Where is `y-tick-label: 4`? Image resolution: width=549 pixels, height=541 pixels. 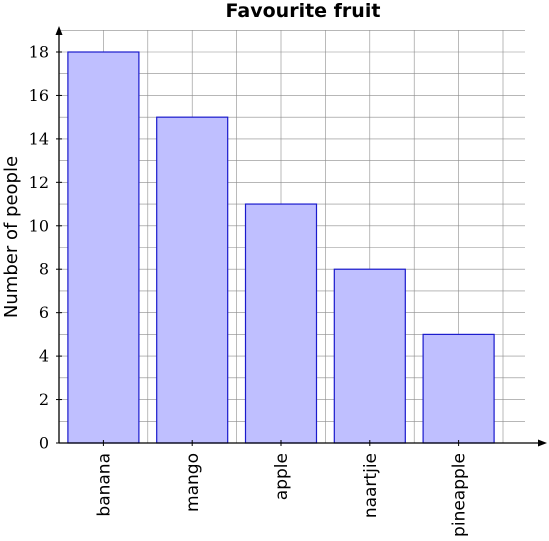
y-tick-label: 4 is located at coordinates (44, 356).